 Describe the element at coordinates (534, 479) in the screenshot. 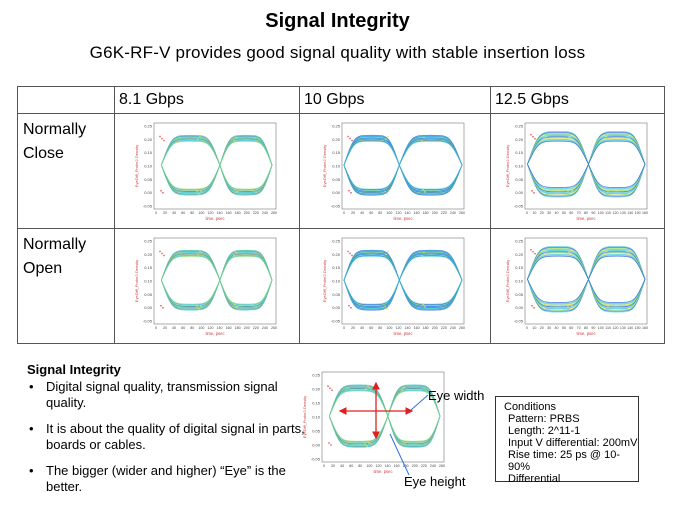

I see `condition-line: Differential` at that location.